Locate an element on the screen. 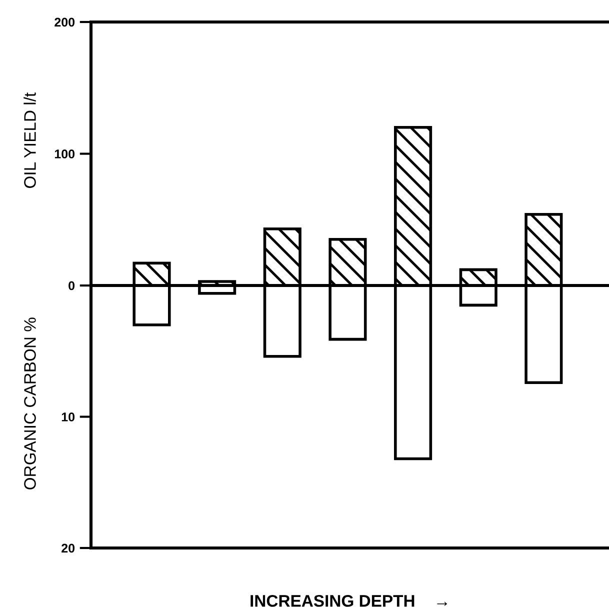  y-tick-label: 20 is located at coordinates (68, 548).